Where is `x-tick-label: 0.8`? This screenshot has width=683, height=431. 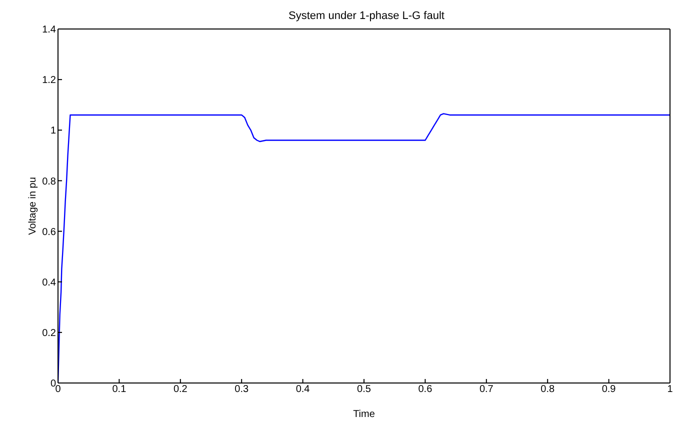 x-tick-label: 0.8 is located at coordinates (547, 390).